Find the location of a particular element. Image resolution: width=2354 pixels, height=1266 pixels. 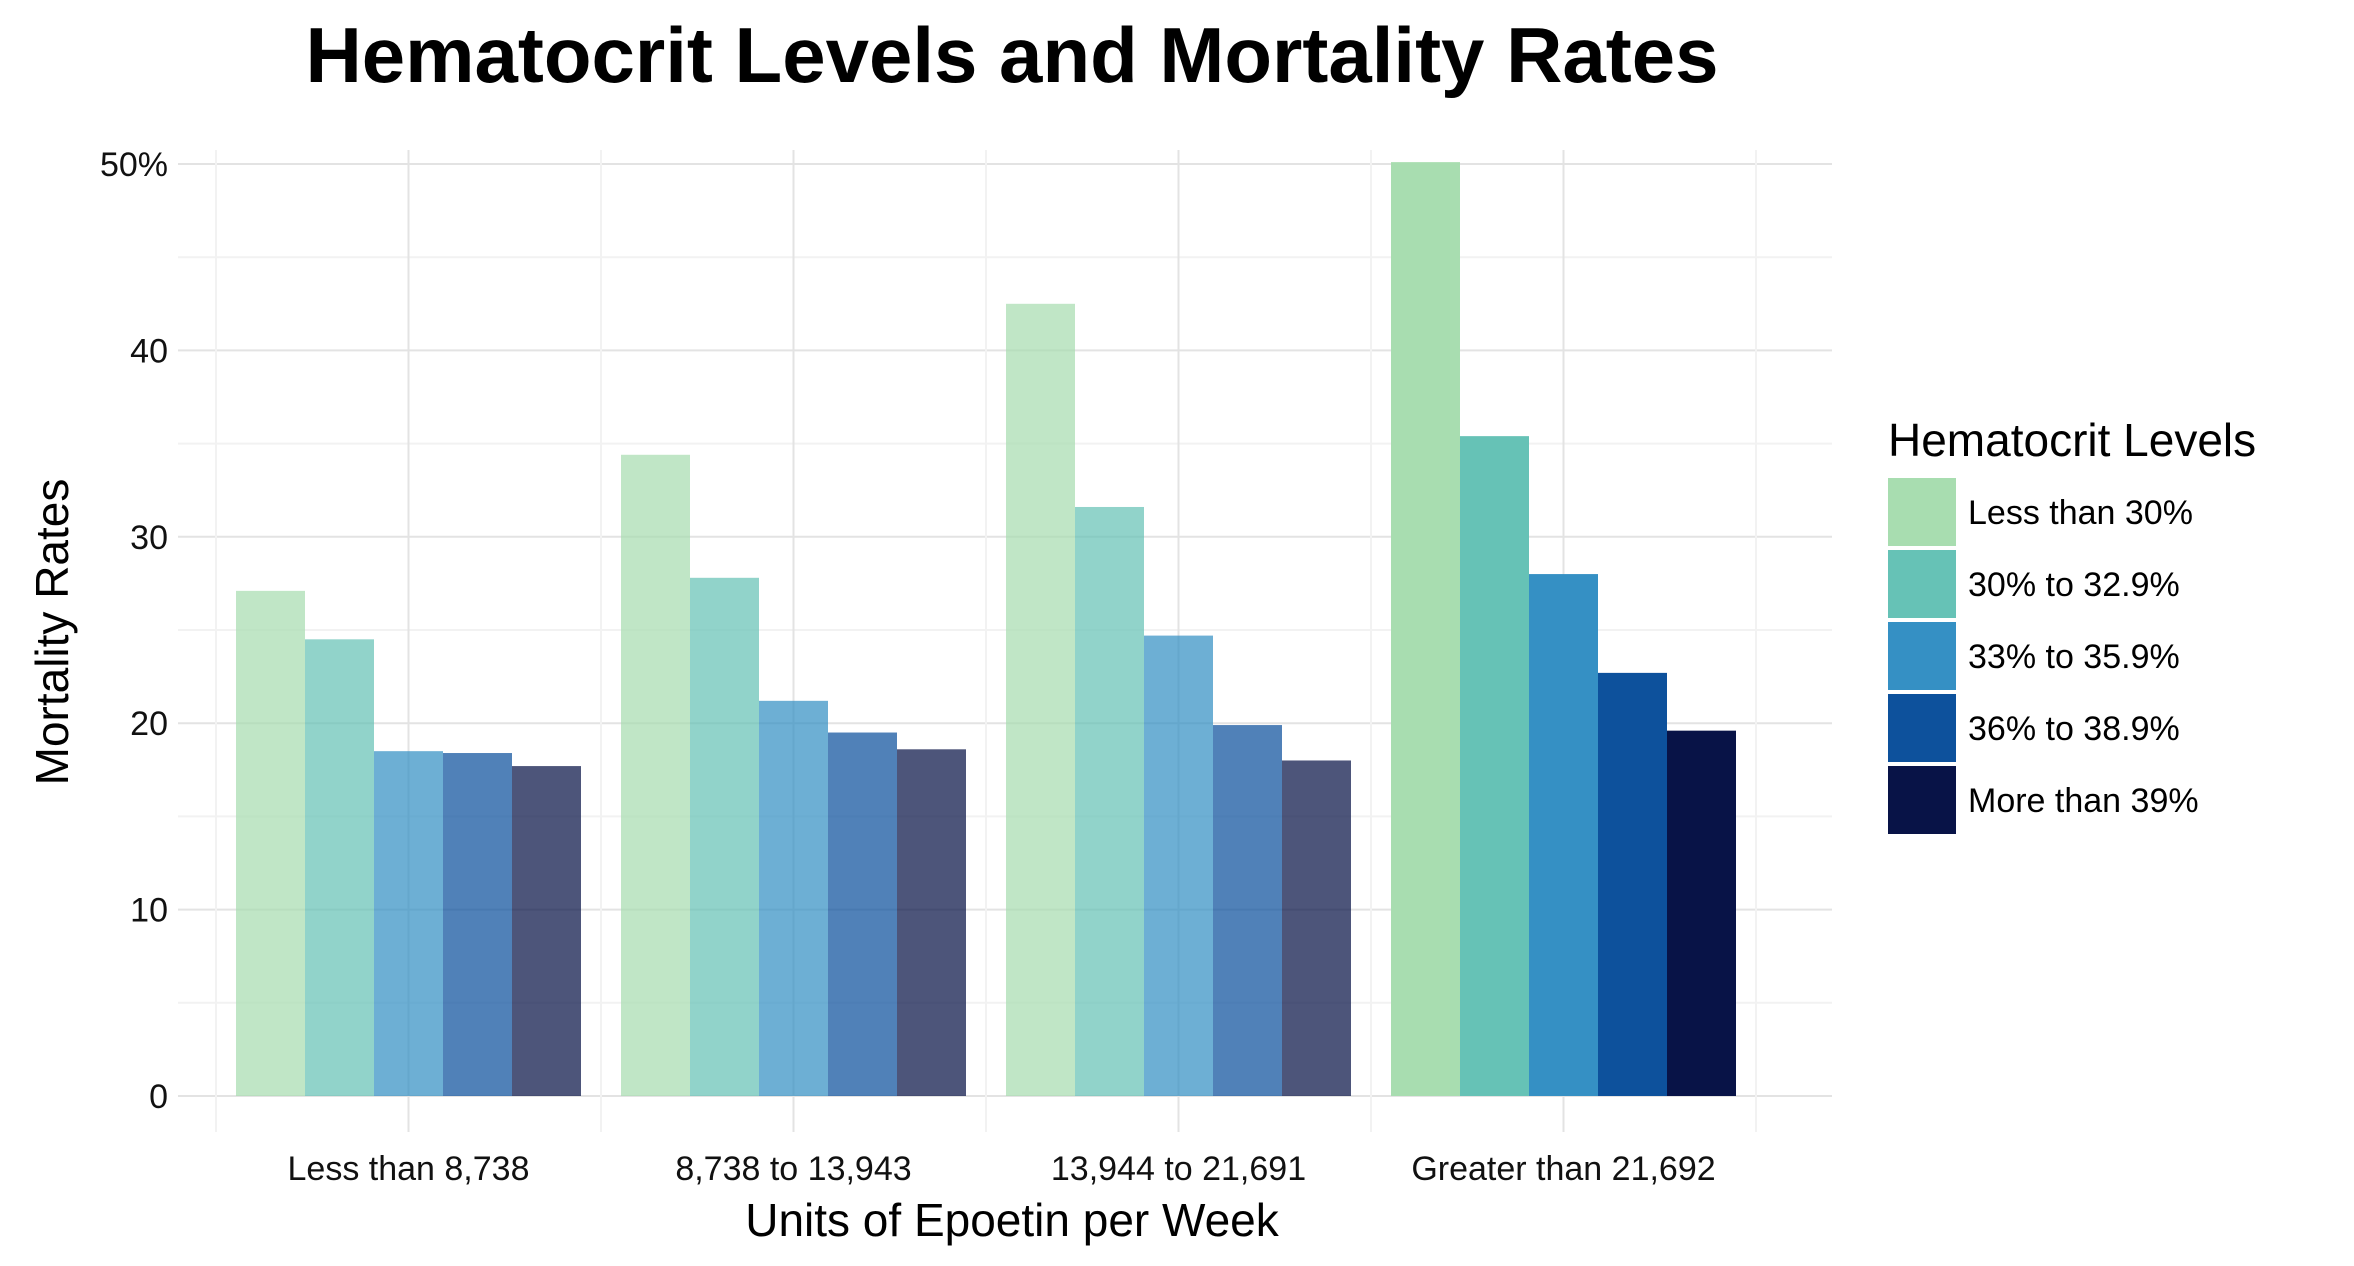

y-tick-label: 50% is located at coordinates (134, 165).